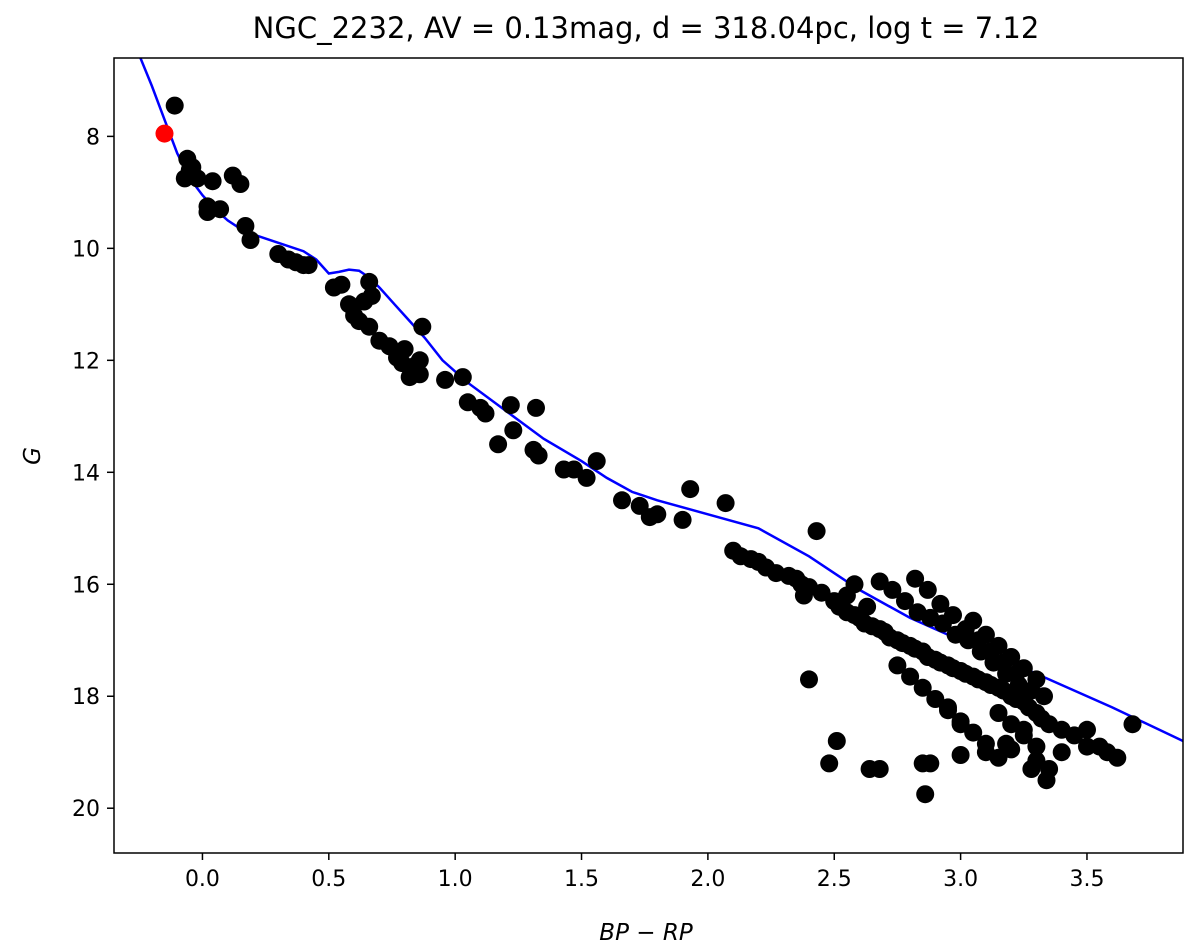 The height and width of the screenshot is (945, 1200). Describe the element at coordinates (960, 879) in the screenshot. I see `x-tick-label: 3.0` at that location.